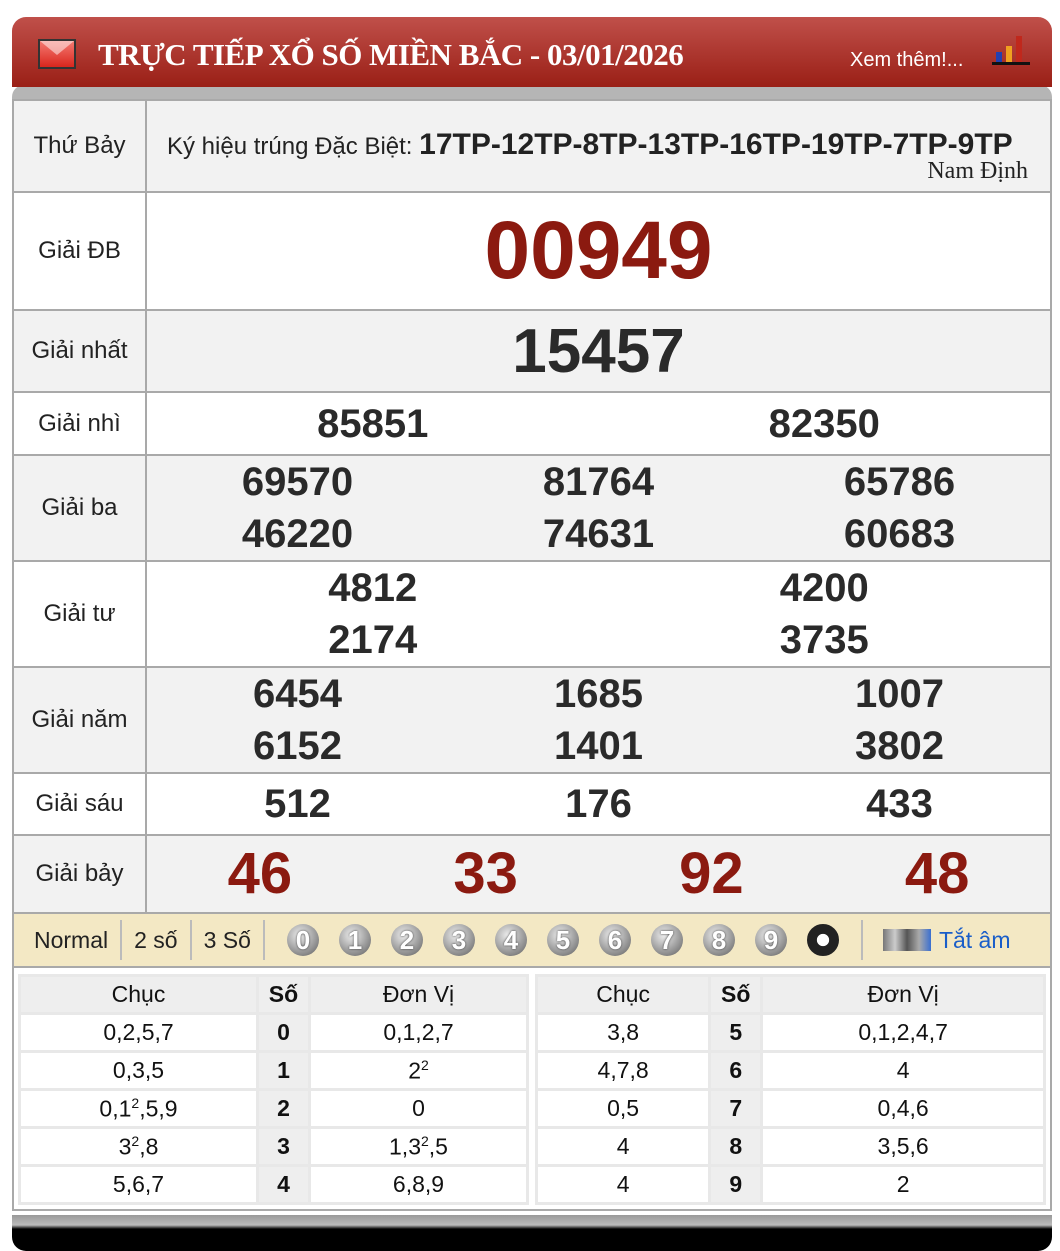 This screenshot has height=1251, width=1060. I want to click on so-cell: 7, so click(736, 1108).